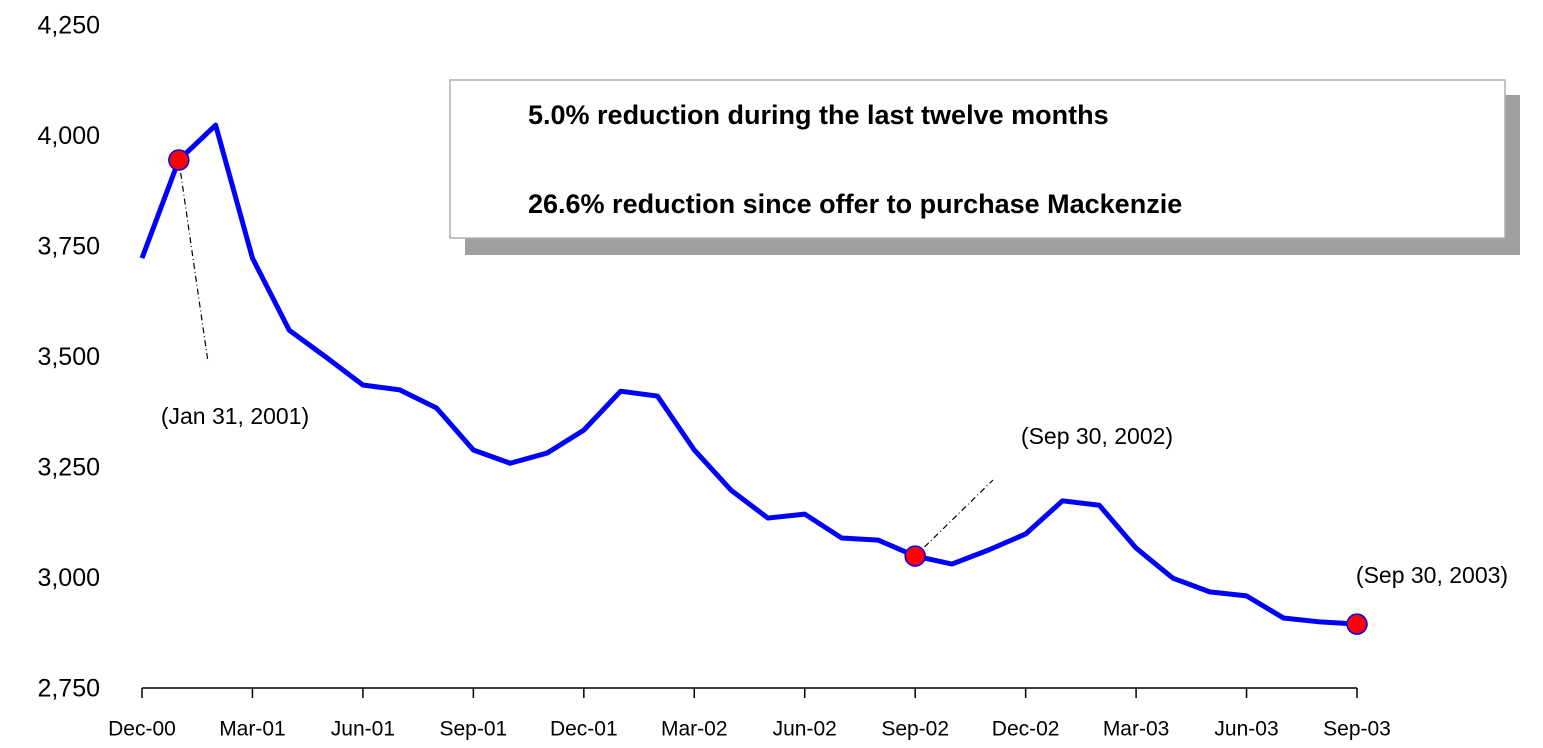 The height and width of the screenshot is (748, 1543). Describe the element at coordinates (584, 729) in the screenshot. I see `x-tick-label: Dec-01` at that location.